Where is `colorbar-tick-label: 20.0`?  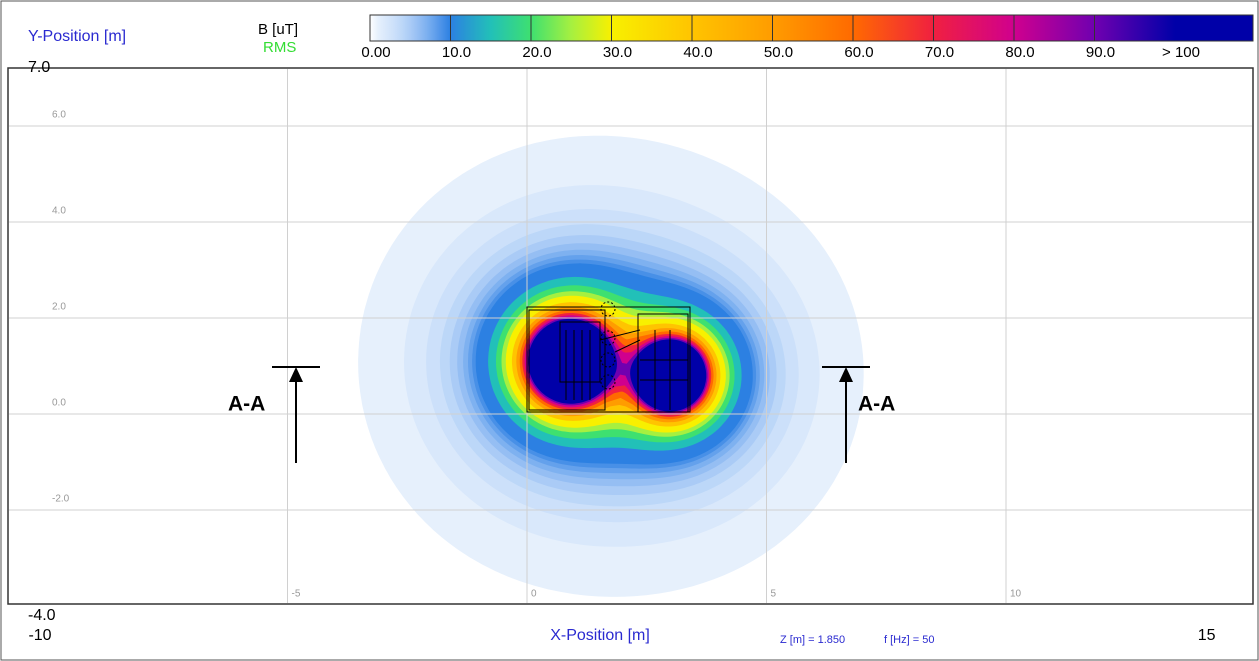 colorbar-tick-label: 20.0 is located at coordinates (536, 52).